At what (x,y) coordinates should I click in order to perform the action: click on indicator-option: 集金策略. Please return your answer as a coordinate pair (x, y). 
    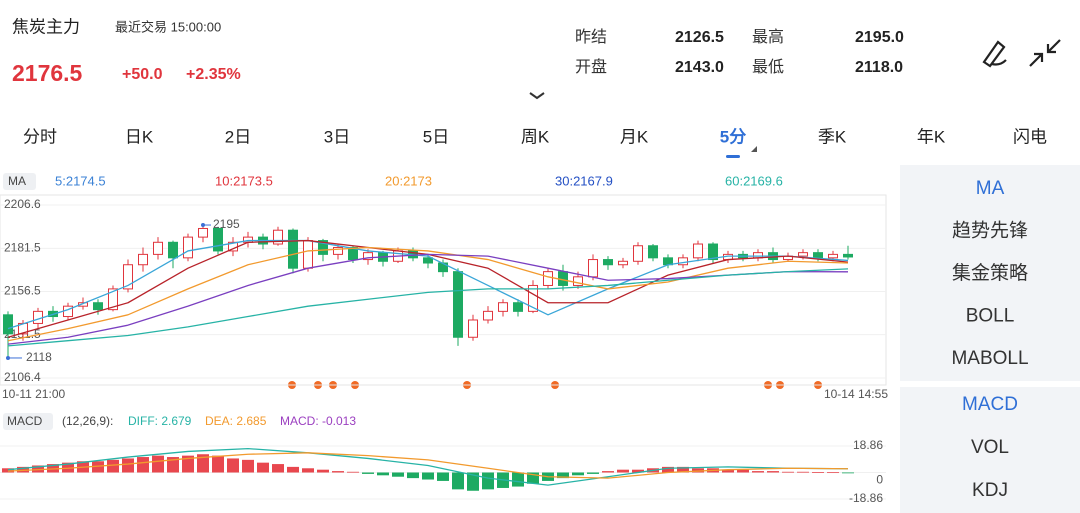
    Looking at the image, I should click on (990, 273).